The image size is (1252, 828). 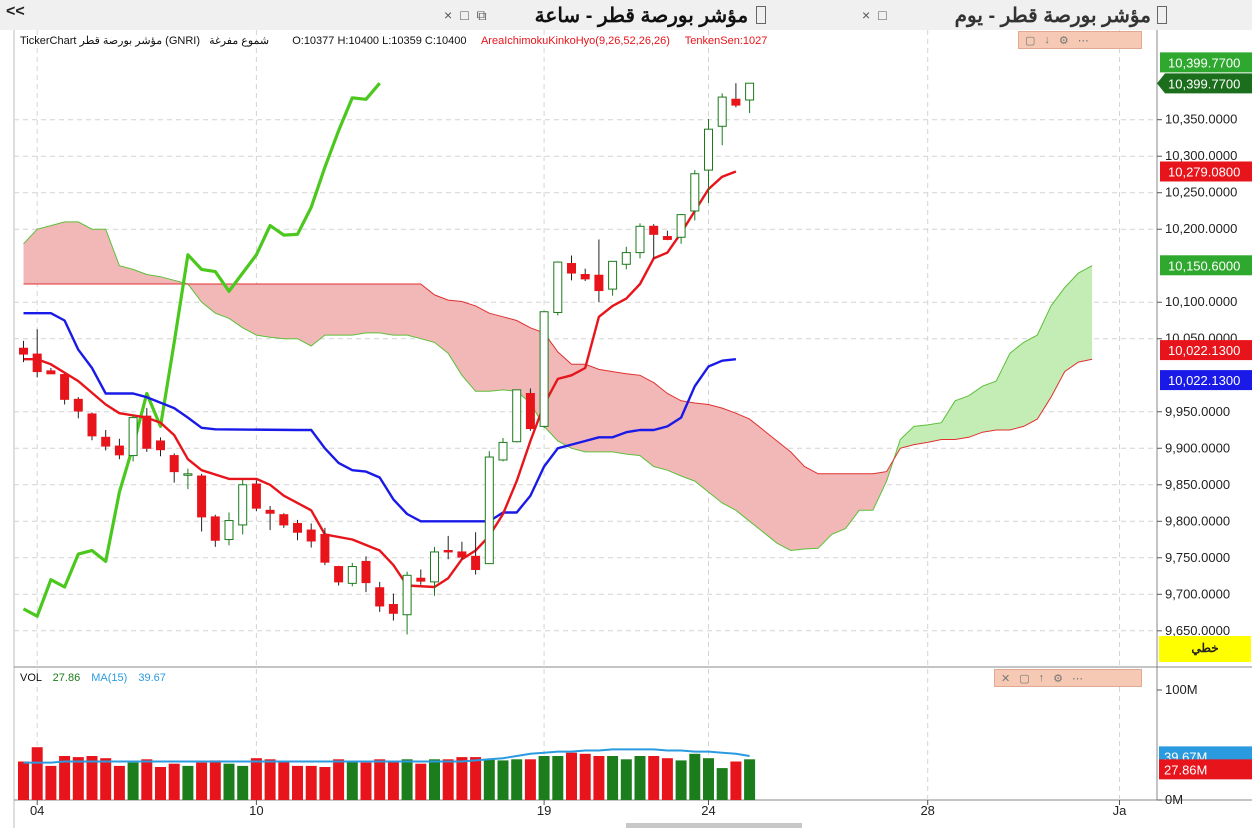 I want to click on price-tick-label: 10,350.0000, so click(x=1201, y=119).